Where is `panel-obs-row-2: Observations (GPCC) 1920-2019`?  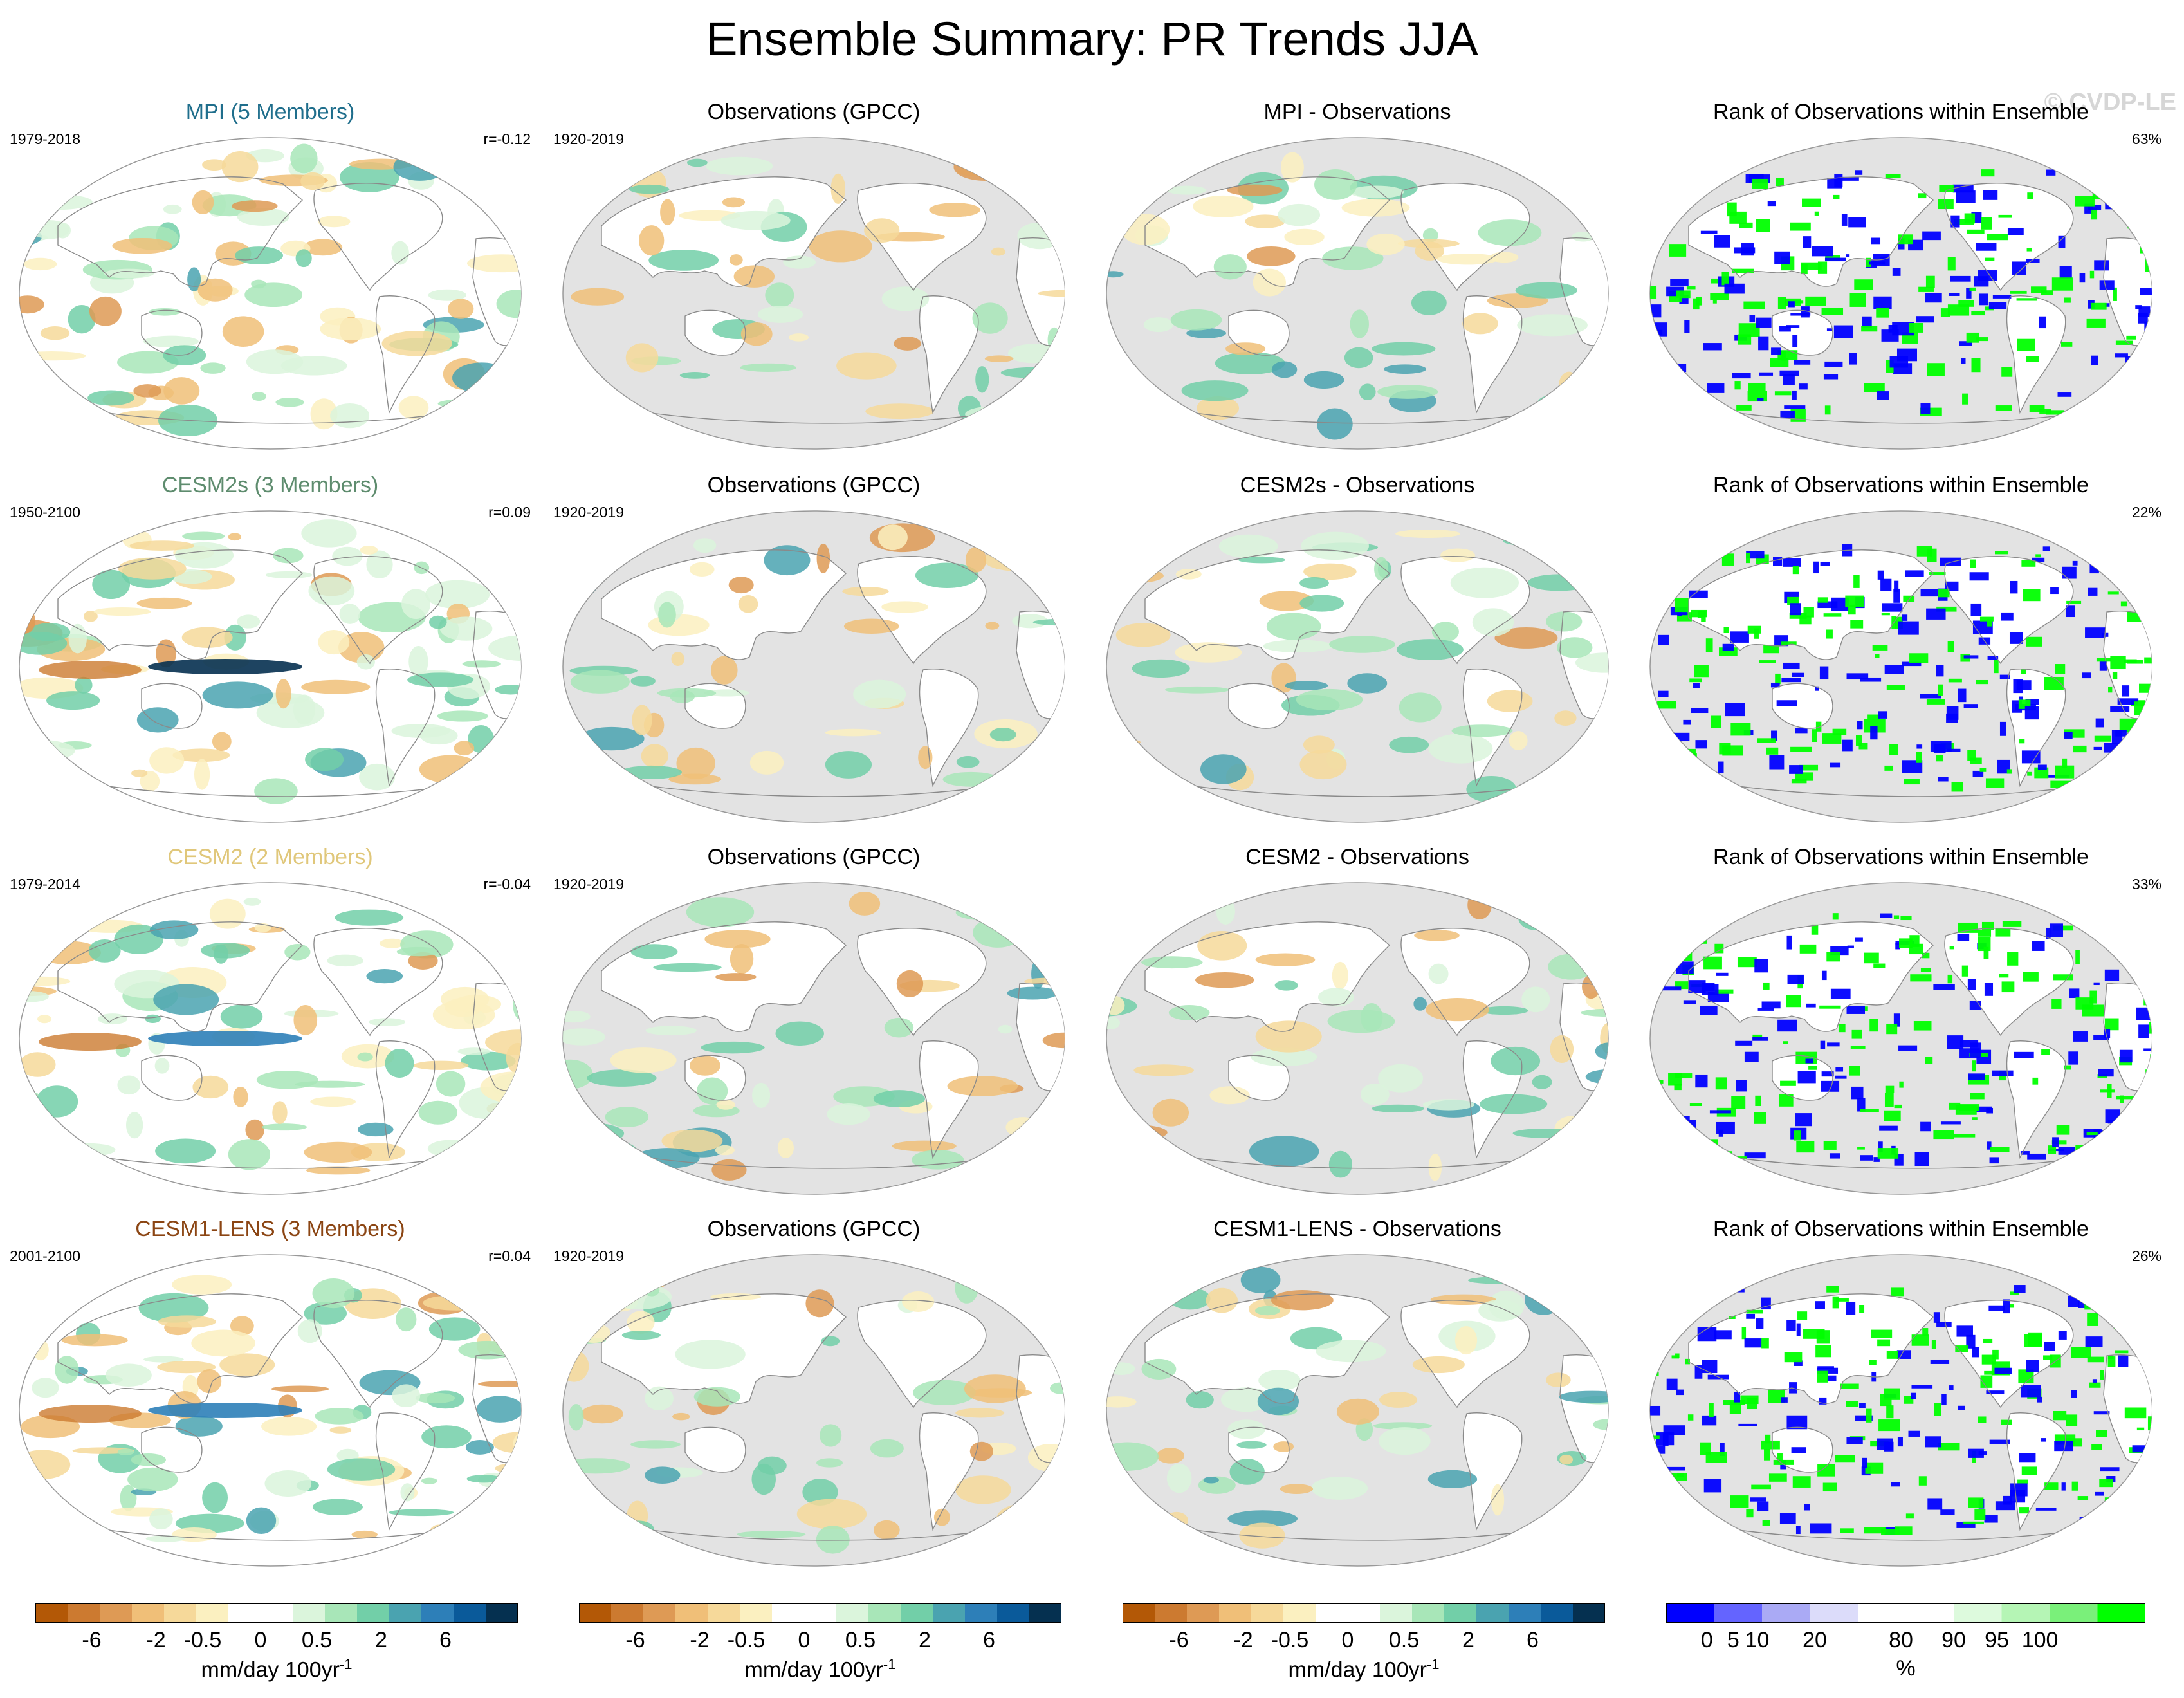 panel-obs-row-2: Observations (GPCC) 1920-2019 is located at coordinates (814, 653).